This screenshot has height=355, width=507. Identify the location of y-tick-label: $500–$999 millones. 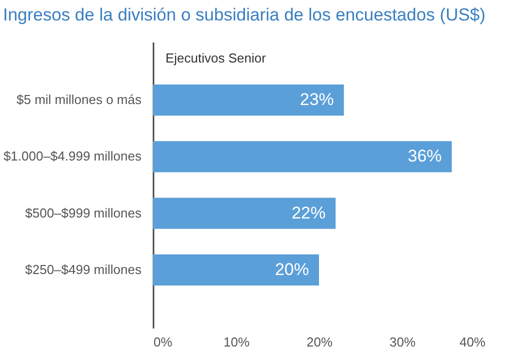
(83, 212).